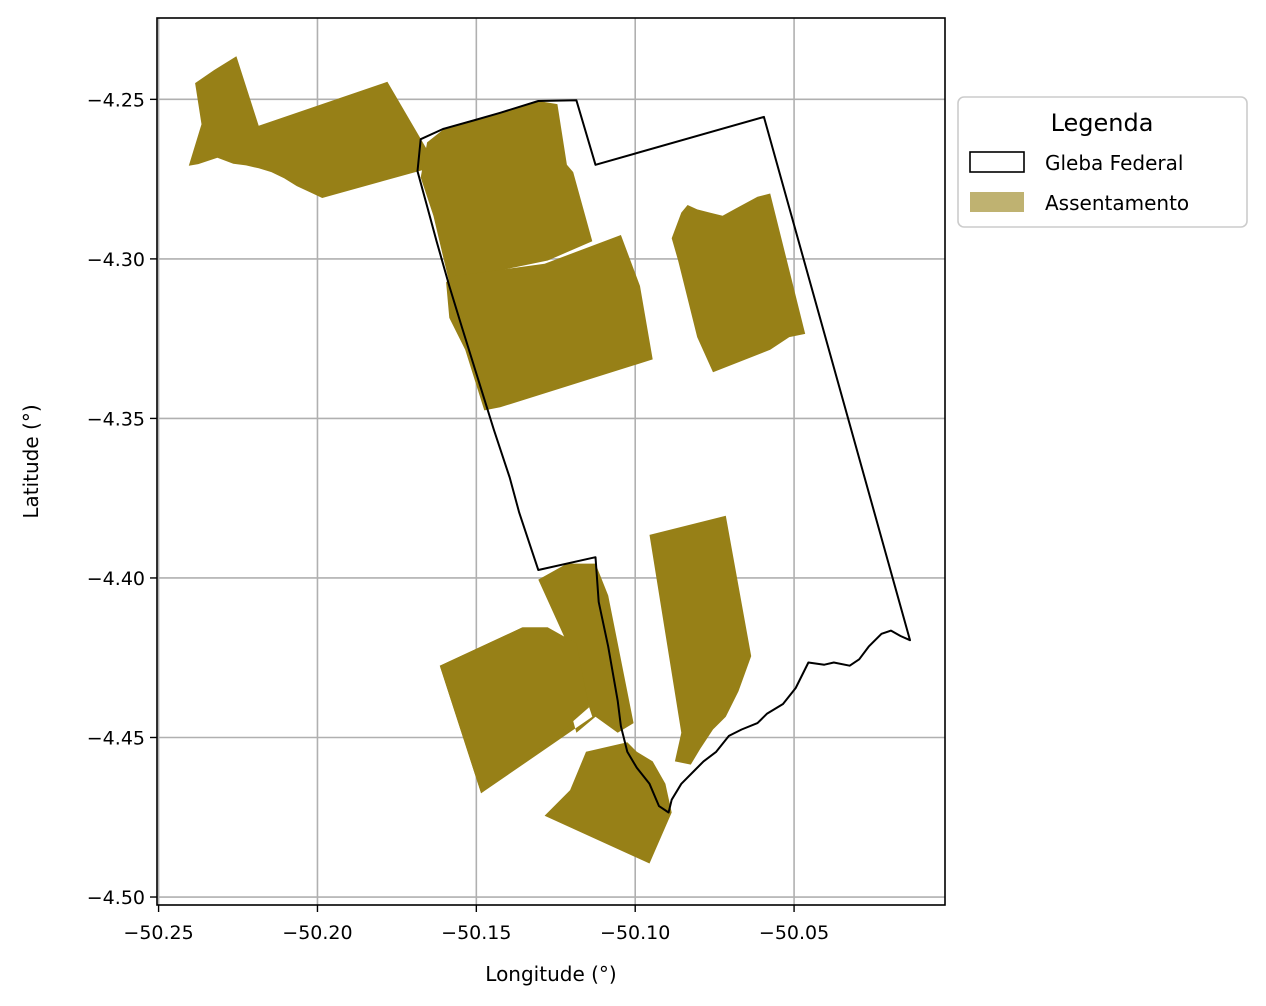 The image size is (1266, 1006). I want to click on x-tick-label-3: −50.10, so click(635, 933).